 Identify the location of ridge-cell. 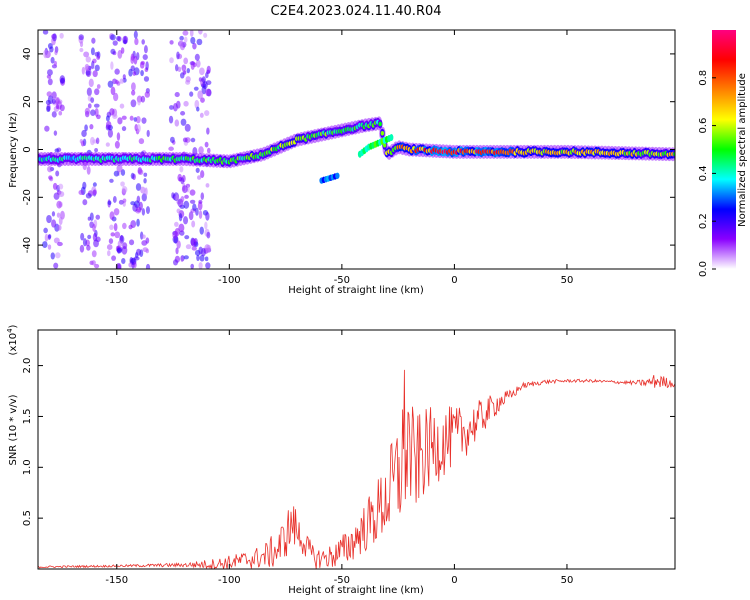
(384, 145).